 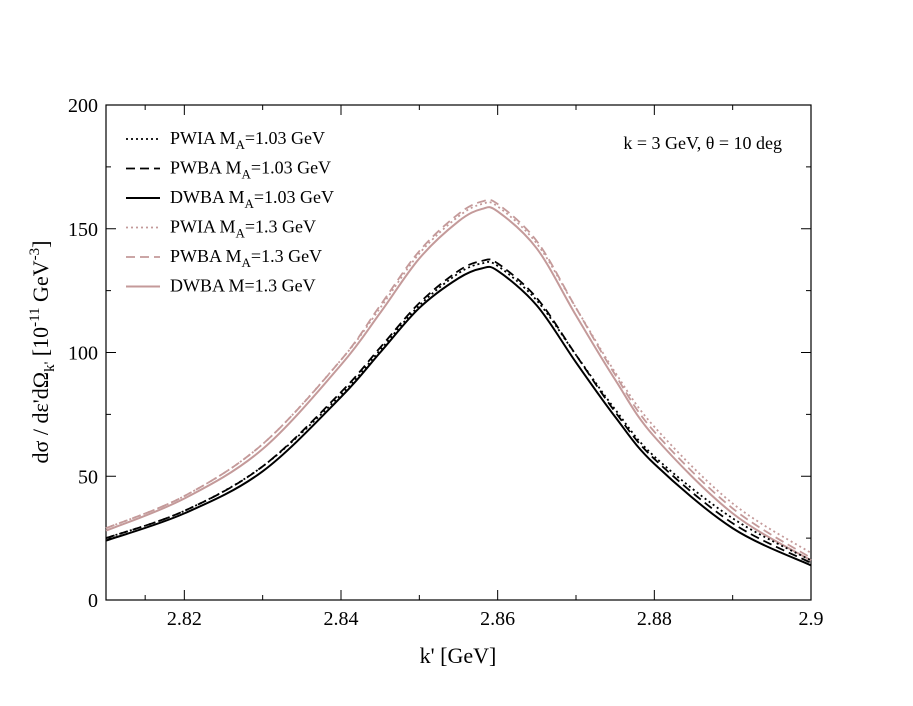 I want to click on y-tick-label: 0, so click(x=93, y=601).